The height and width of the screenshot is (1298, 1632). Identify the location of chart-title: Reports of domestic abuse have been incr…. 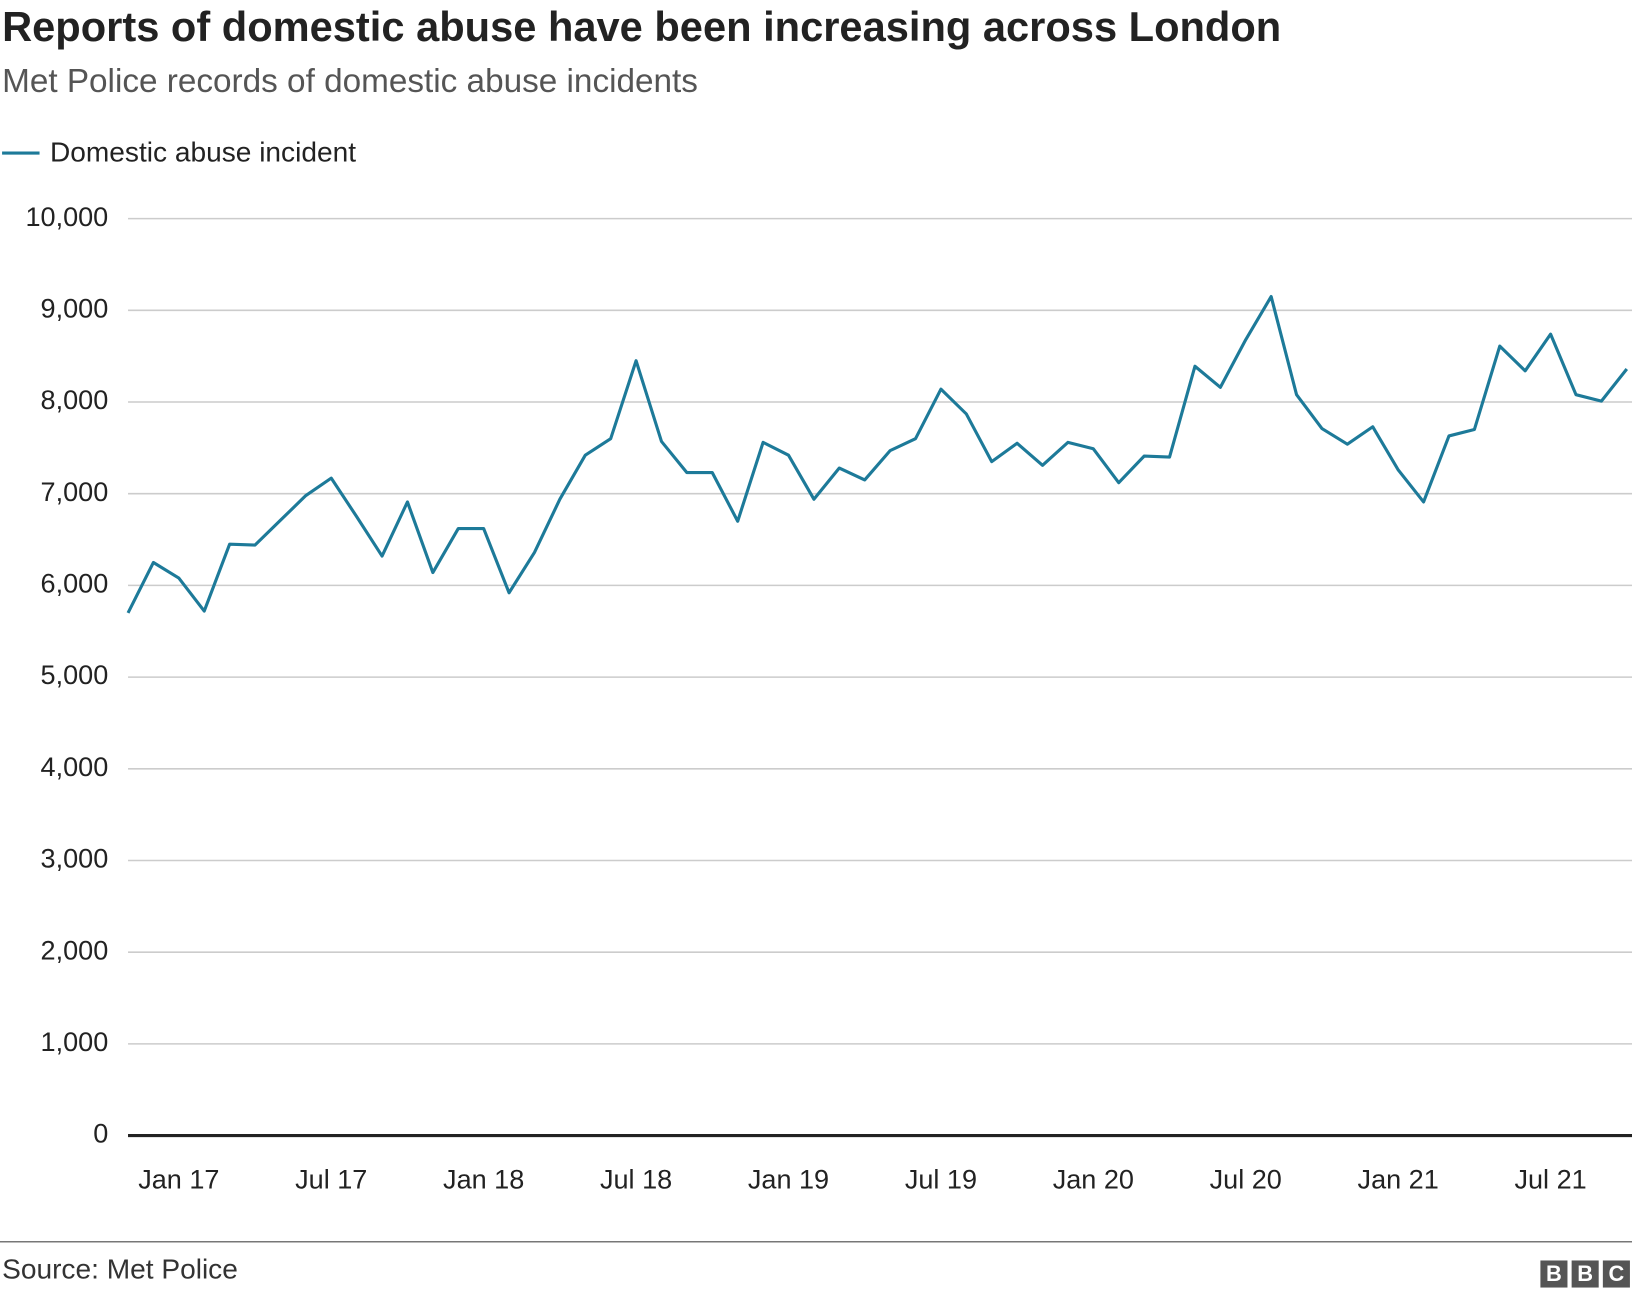
(641, 26).